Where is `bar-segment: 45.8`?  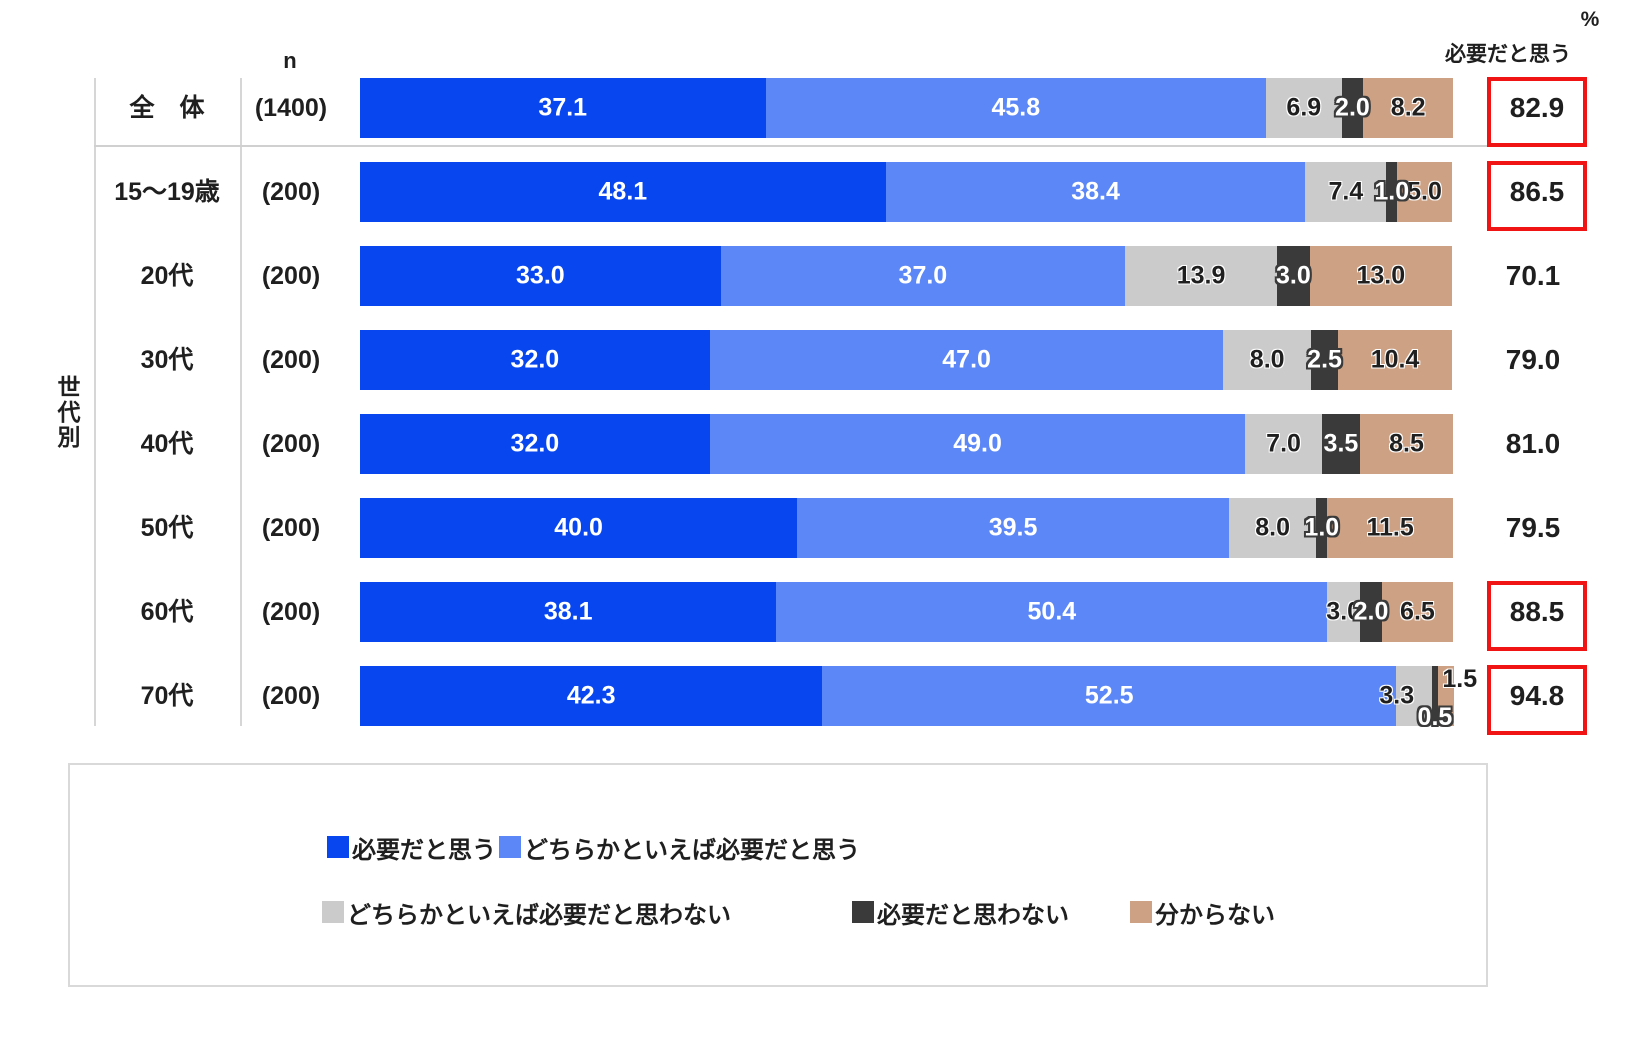 bar-segment: 45.8 is located at coordinates (1016, 108).